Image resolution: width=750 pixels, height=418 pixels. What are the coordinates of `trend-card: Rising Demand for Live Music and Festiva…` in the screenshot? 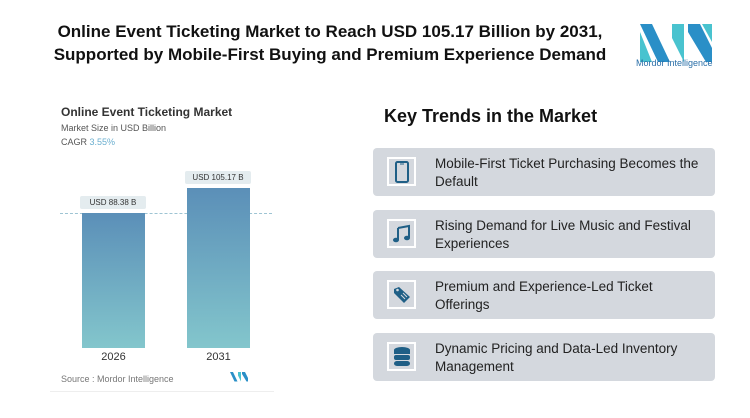 It's located at (544, 234).